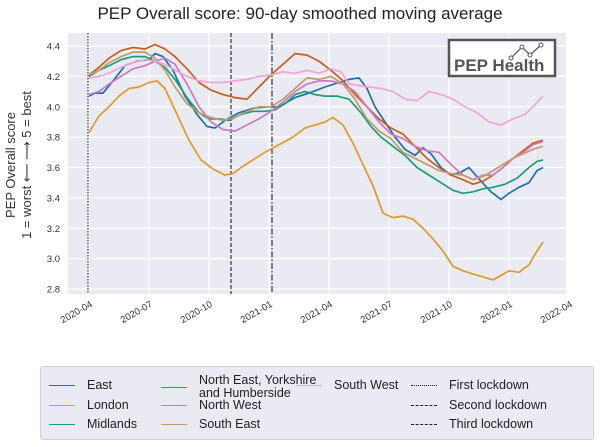 This screenshot has width=600, height=447. Describe the element at coordinates (53, 259) in the screenshot. I see `y-tick-label: 3.0` at that location.